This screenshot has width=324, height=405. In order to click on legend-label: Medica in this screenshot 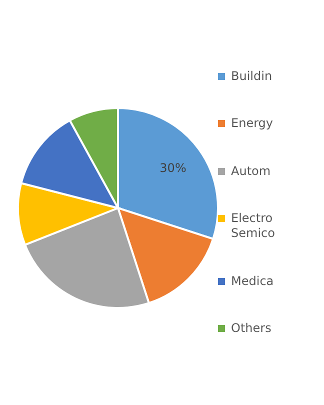, I will do `click(253, 281)`.